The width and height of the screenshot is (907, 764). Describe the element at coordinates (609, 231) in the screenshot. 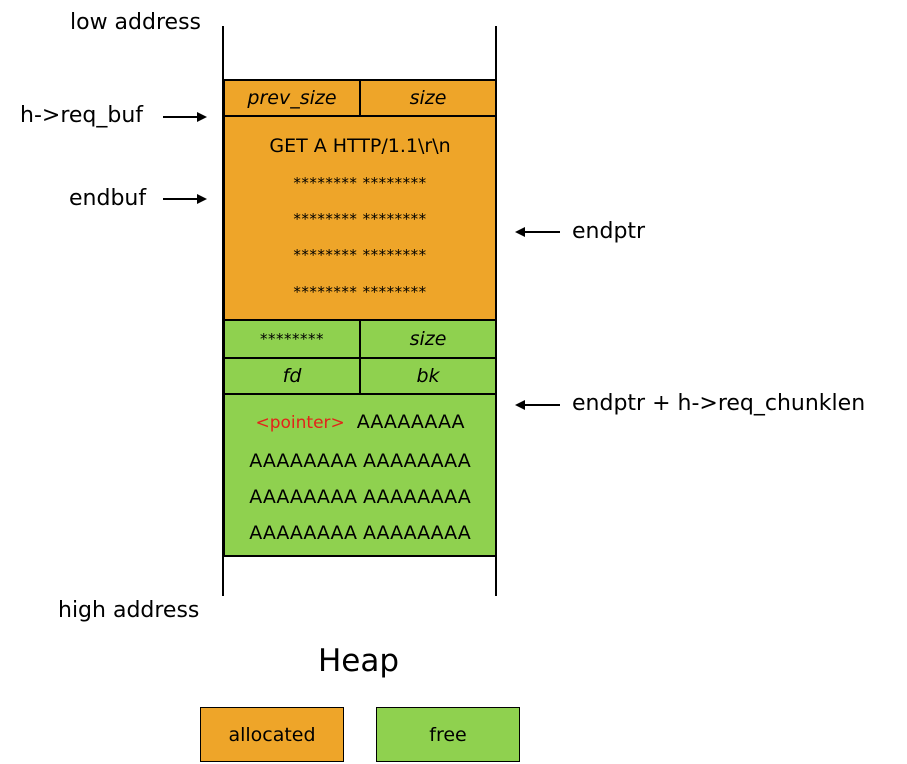

I see `endptr-label: endptr` at that location.